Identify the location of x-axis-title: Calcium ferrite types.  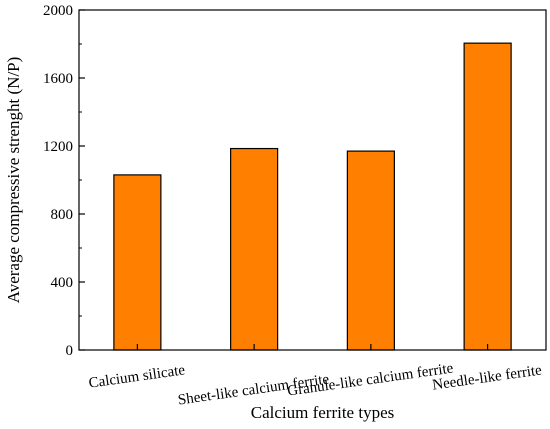
(323, 412).